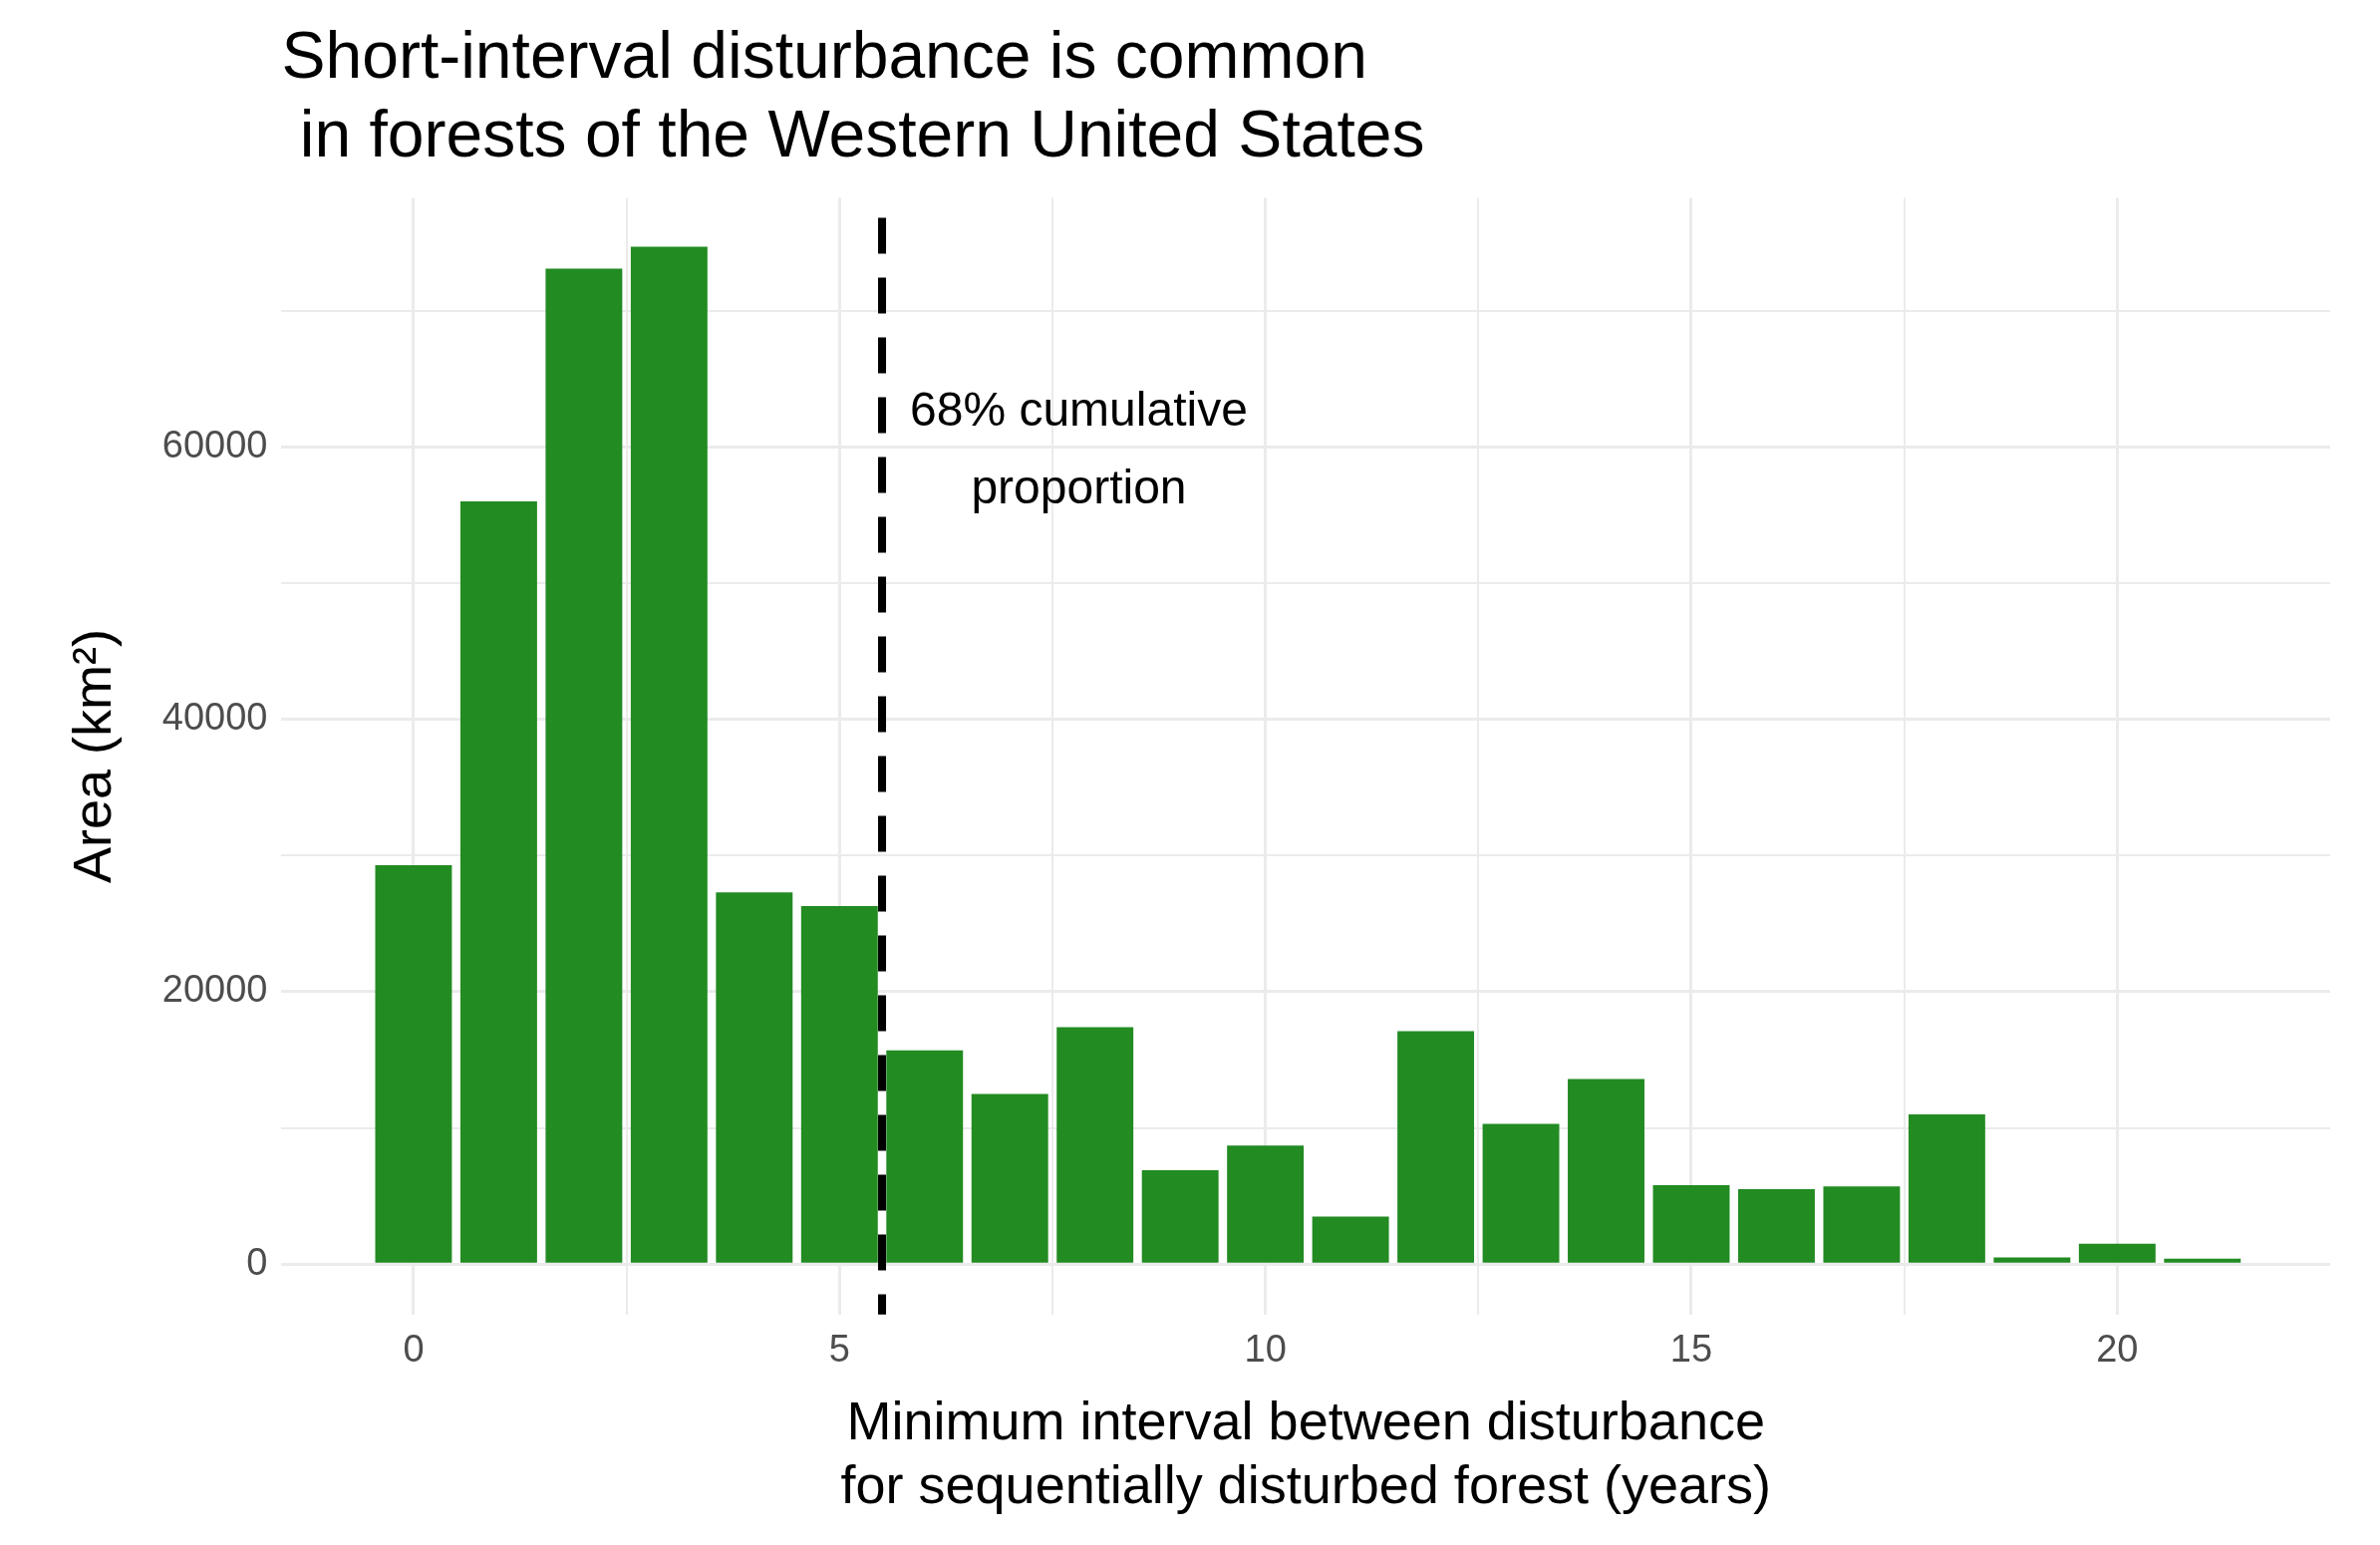  Describe the element at coordinates (1265, 1350) in the screenshot. I see `x-tick-label: 10` at that location.